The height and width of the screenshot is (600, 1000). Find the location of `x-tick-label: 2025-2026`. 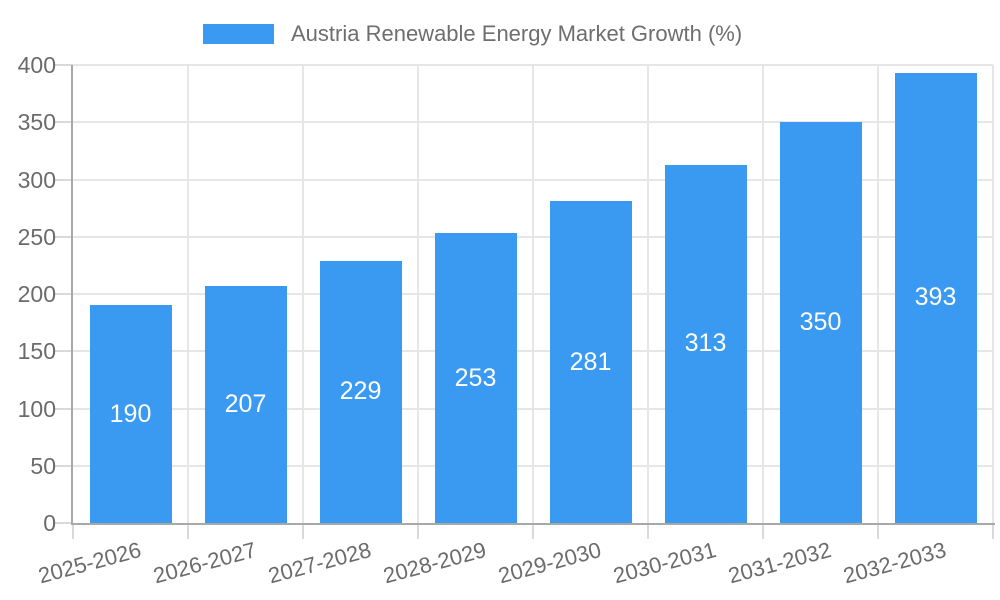

x-tick-label: 2025-2026 is located at coordinates (89, 563).